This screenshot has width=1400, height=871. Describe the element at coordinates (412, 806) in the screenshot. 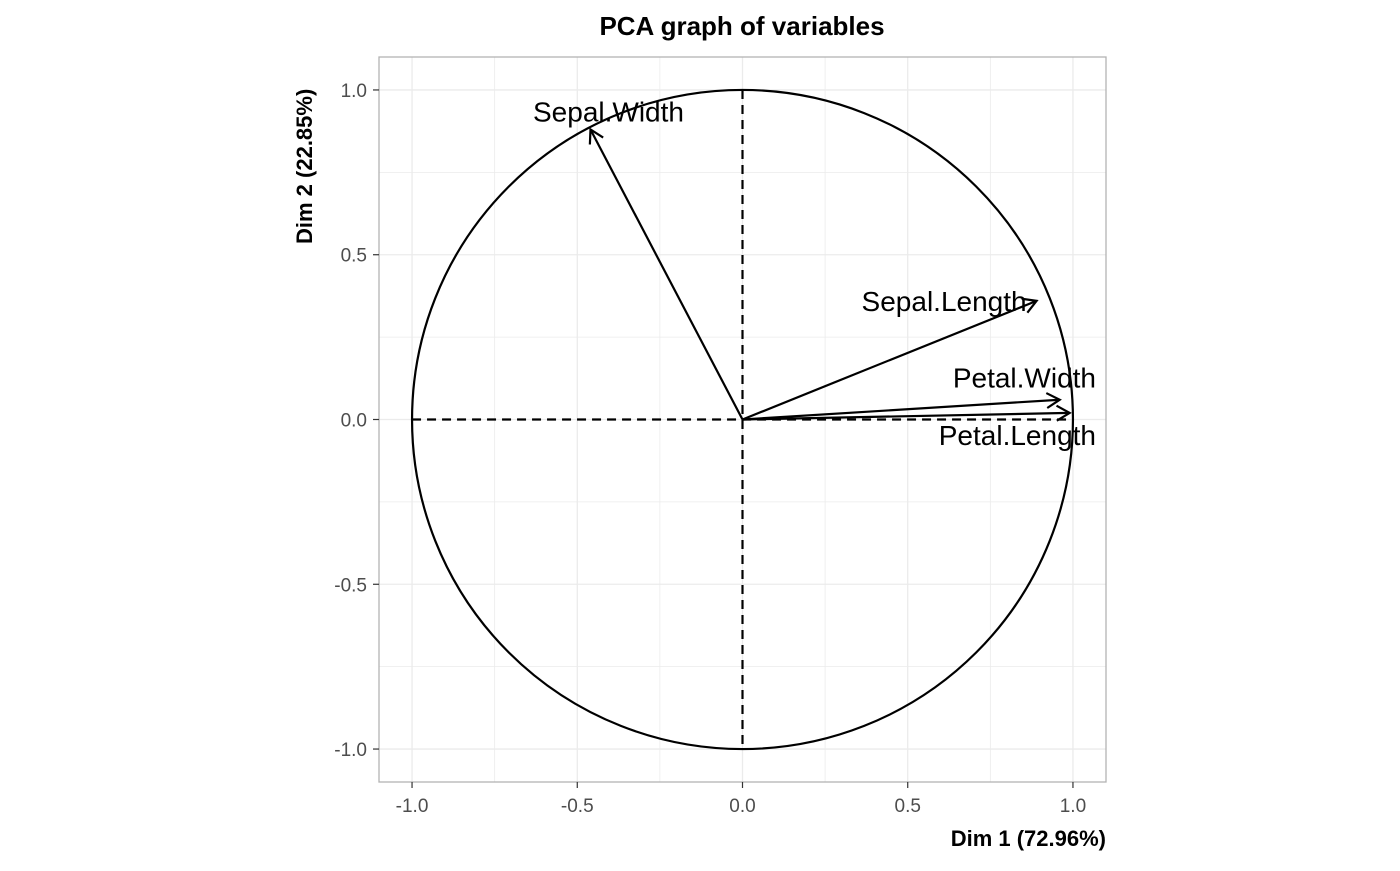

I see `x-tick-label: -1.0` at that location.